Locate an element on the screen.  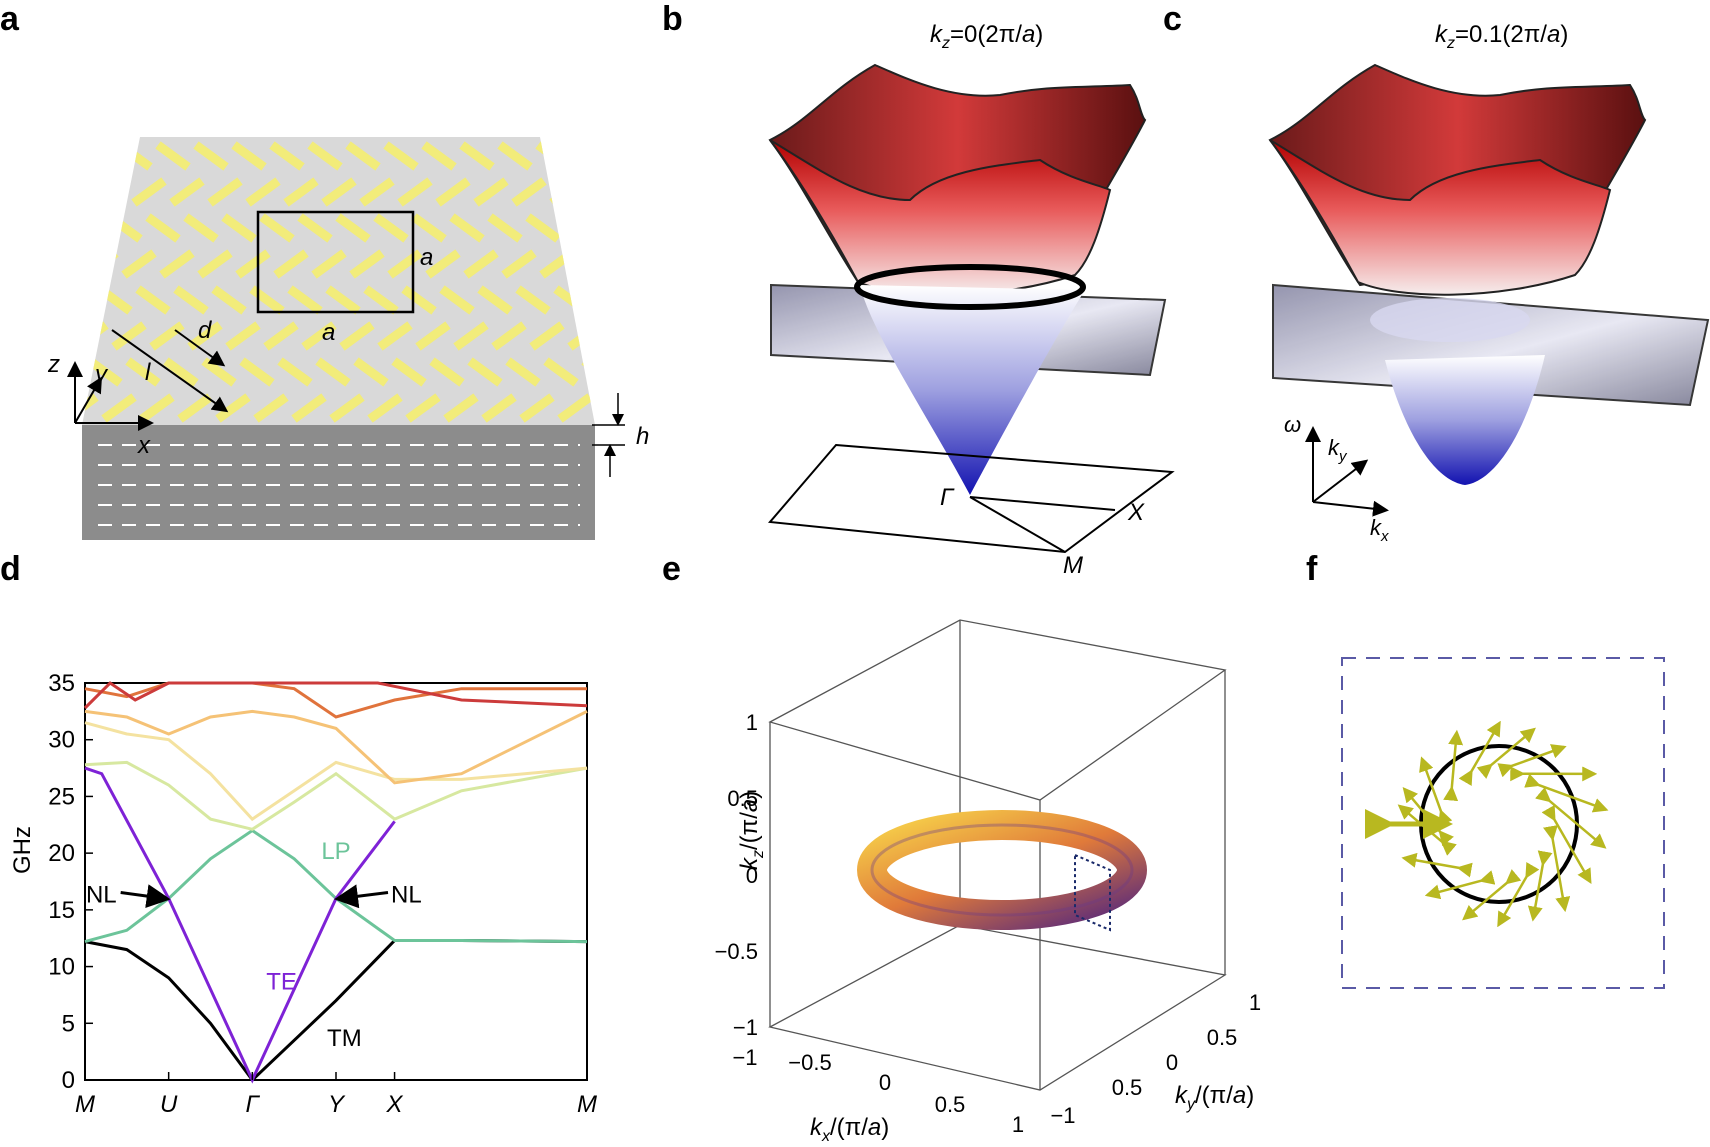
panel-a-slab: a a d l z y x h is located at coordinates (364, 338).